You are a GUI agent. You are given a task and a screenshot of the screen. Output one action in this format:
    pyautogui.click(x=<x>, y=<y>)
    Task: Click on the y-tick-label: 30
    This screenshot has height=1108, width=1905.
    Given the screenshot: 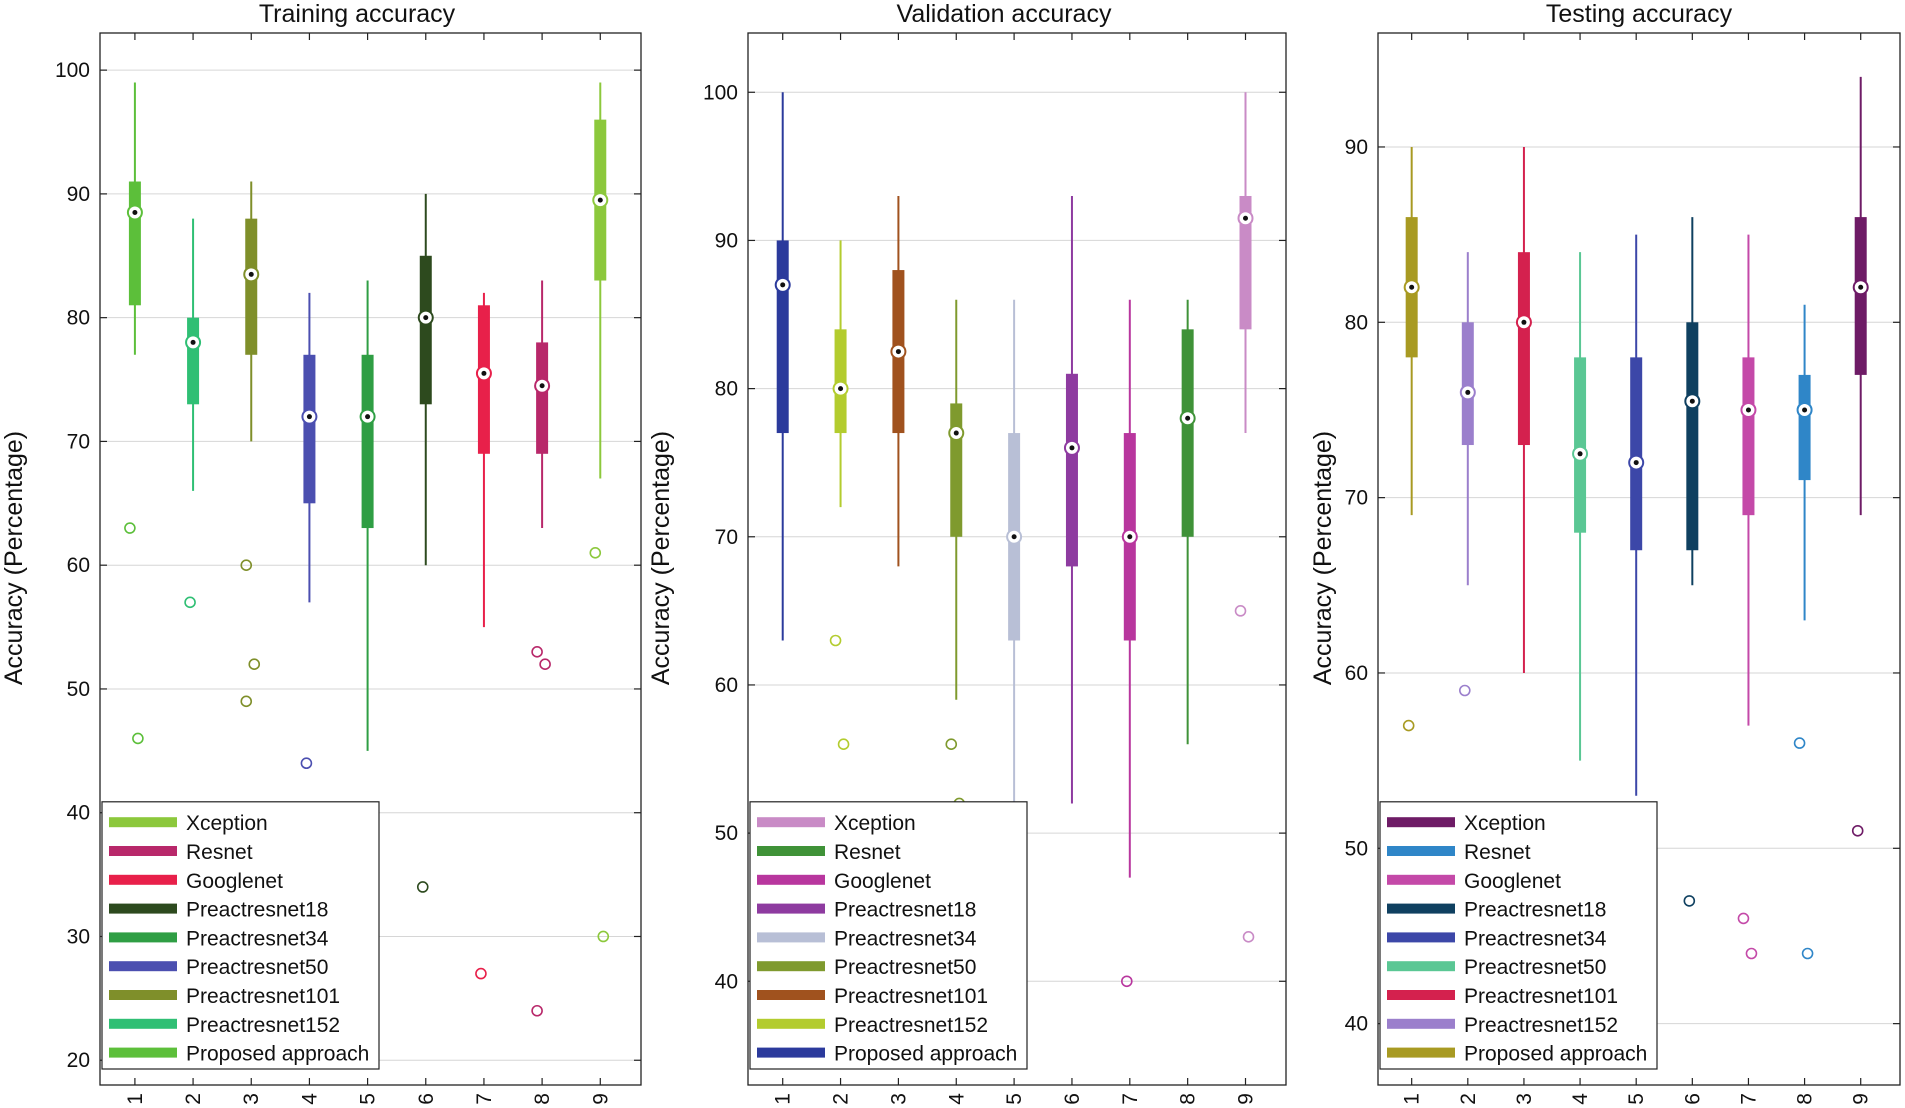 What is the action you would take?
    pyautogui.click(x=78, y=936)
    